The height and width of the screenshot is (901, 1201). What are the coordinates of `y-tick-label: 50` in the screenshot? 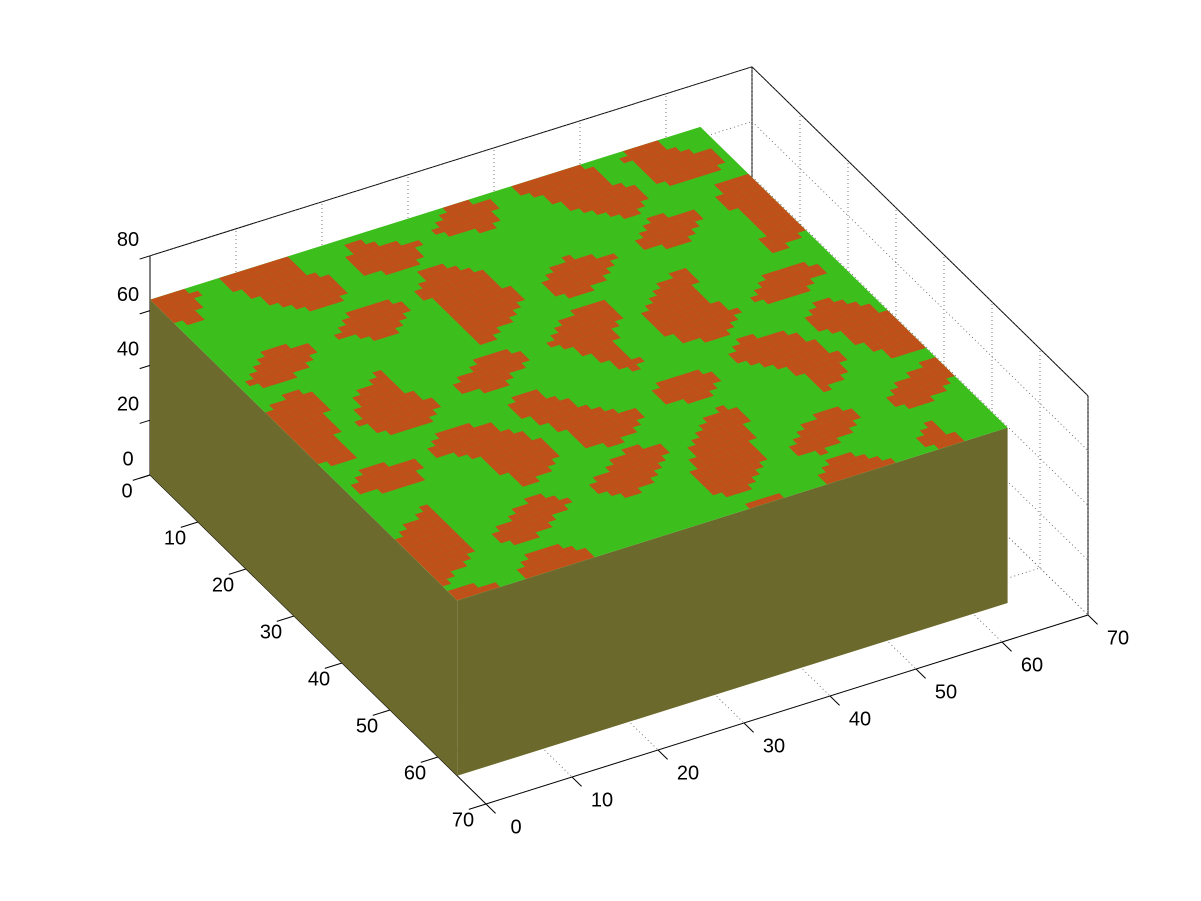 It's located at (367, 726).